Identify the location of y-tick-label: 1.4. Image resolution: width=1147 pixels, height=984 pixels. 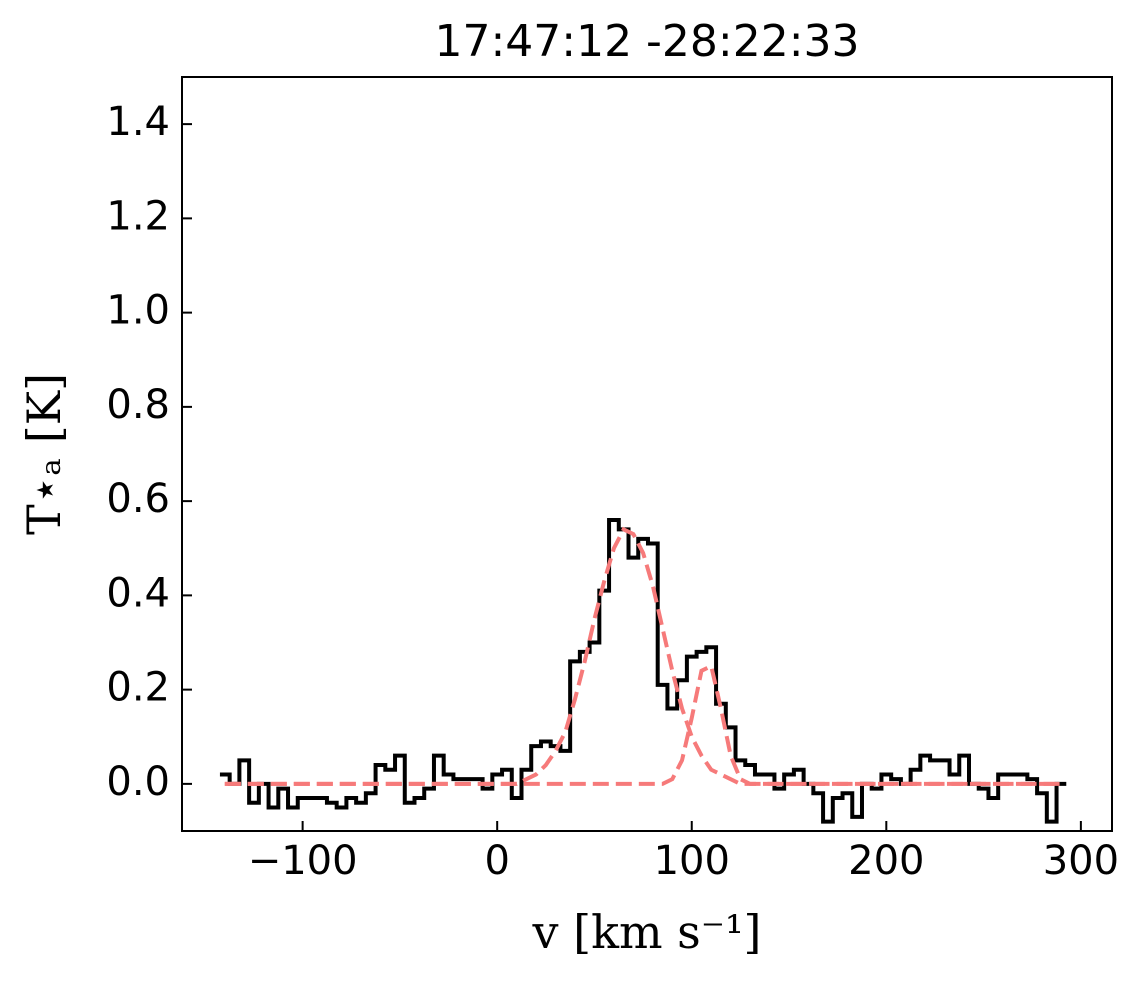
(138, 122).